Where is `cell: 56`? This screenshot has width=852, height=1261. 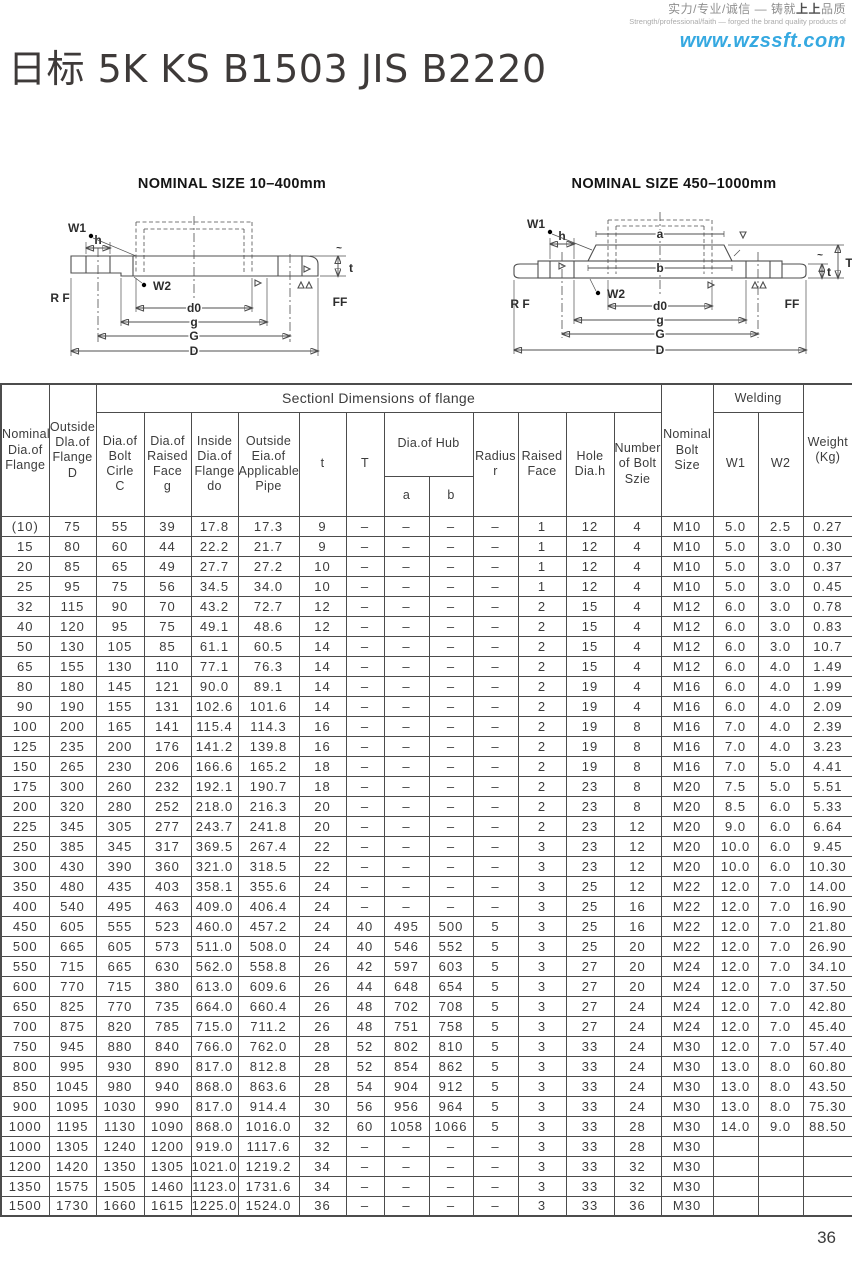 cell: 56 is located at coordinates (365, 1106).